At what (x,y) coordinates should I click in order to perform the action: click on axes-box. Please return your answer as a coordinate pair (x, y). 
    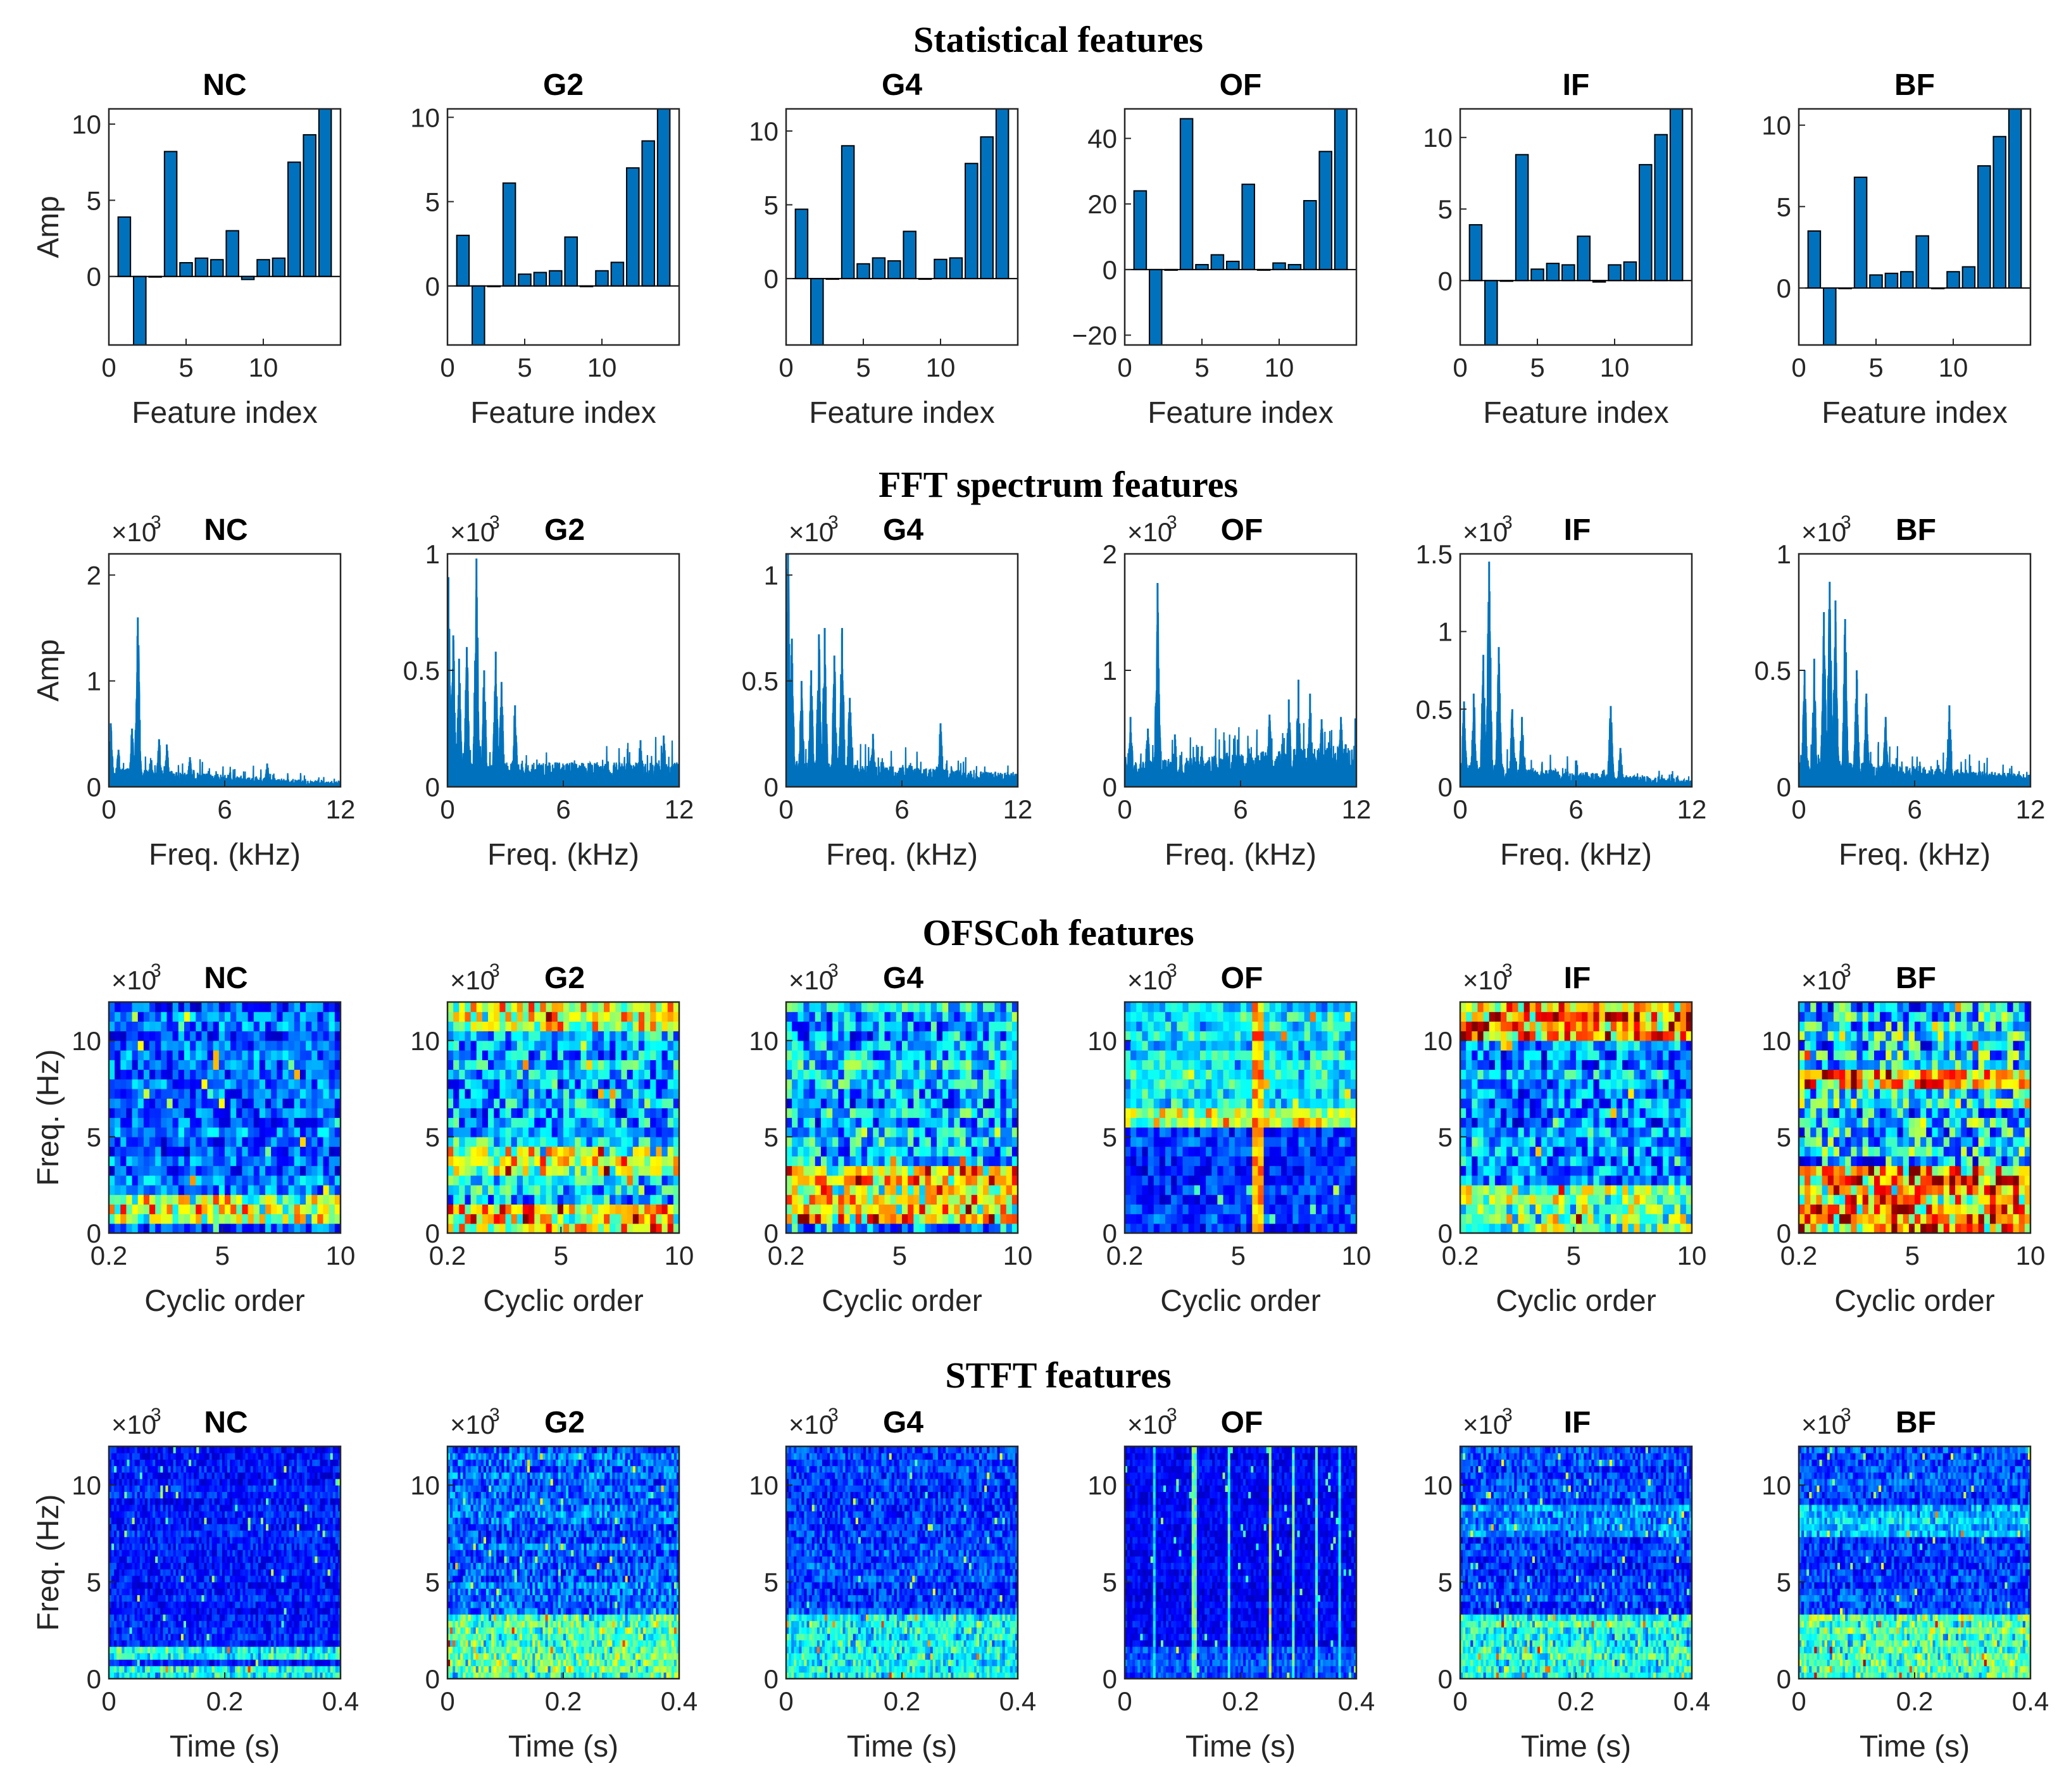
    Looking at the image, I should click on (1240, 227).